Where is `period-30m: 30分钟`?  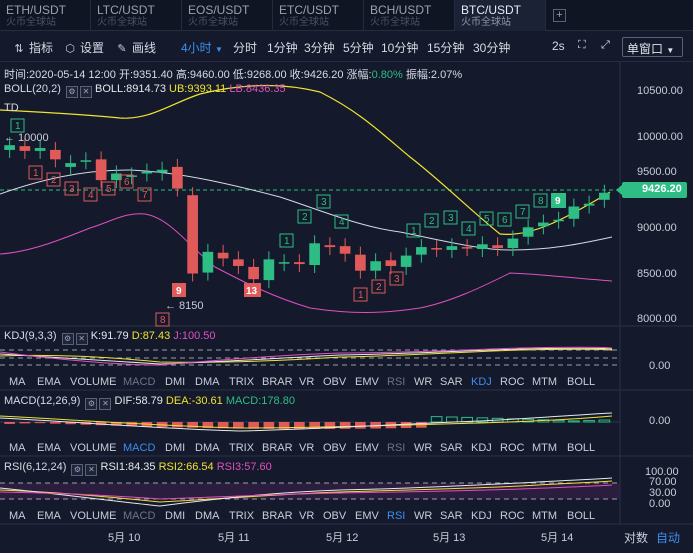
period-30m: 30分钟 is located at coordinates (492, 48).